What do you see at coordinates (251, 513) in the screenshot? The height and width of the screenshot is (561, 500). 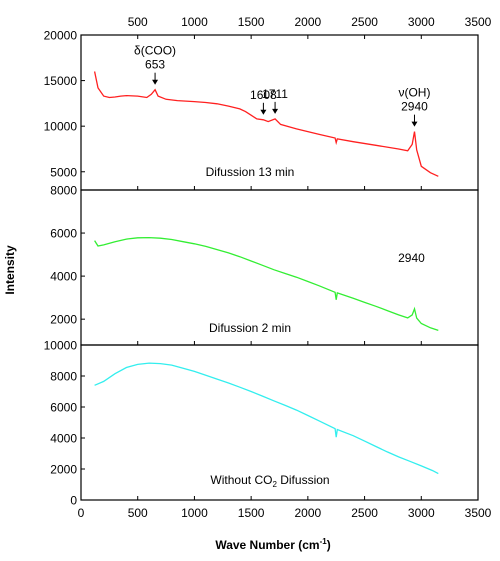 I see `x-tick-label: 1500` at bounding box center [251, 513].